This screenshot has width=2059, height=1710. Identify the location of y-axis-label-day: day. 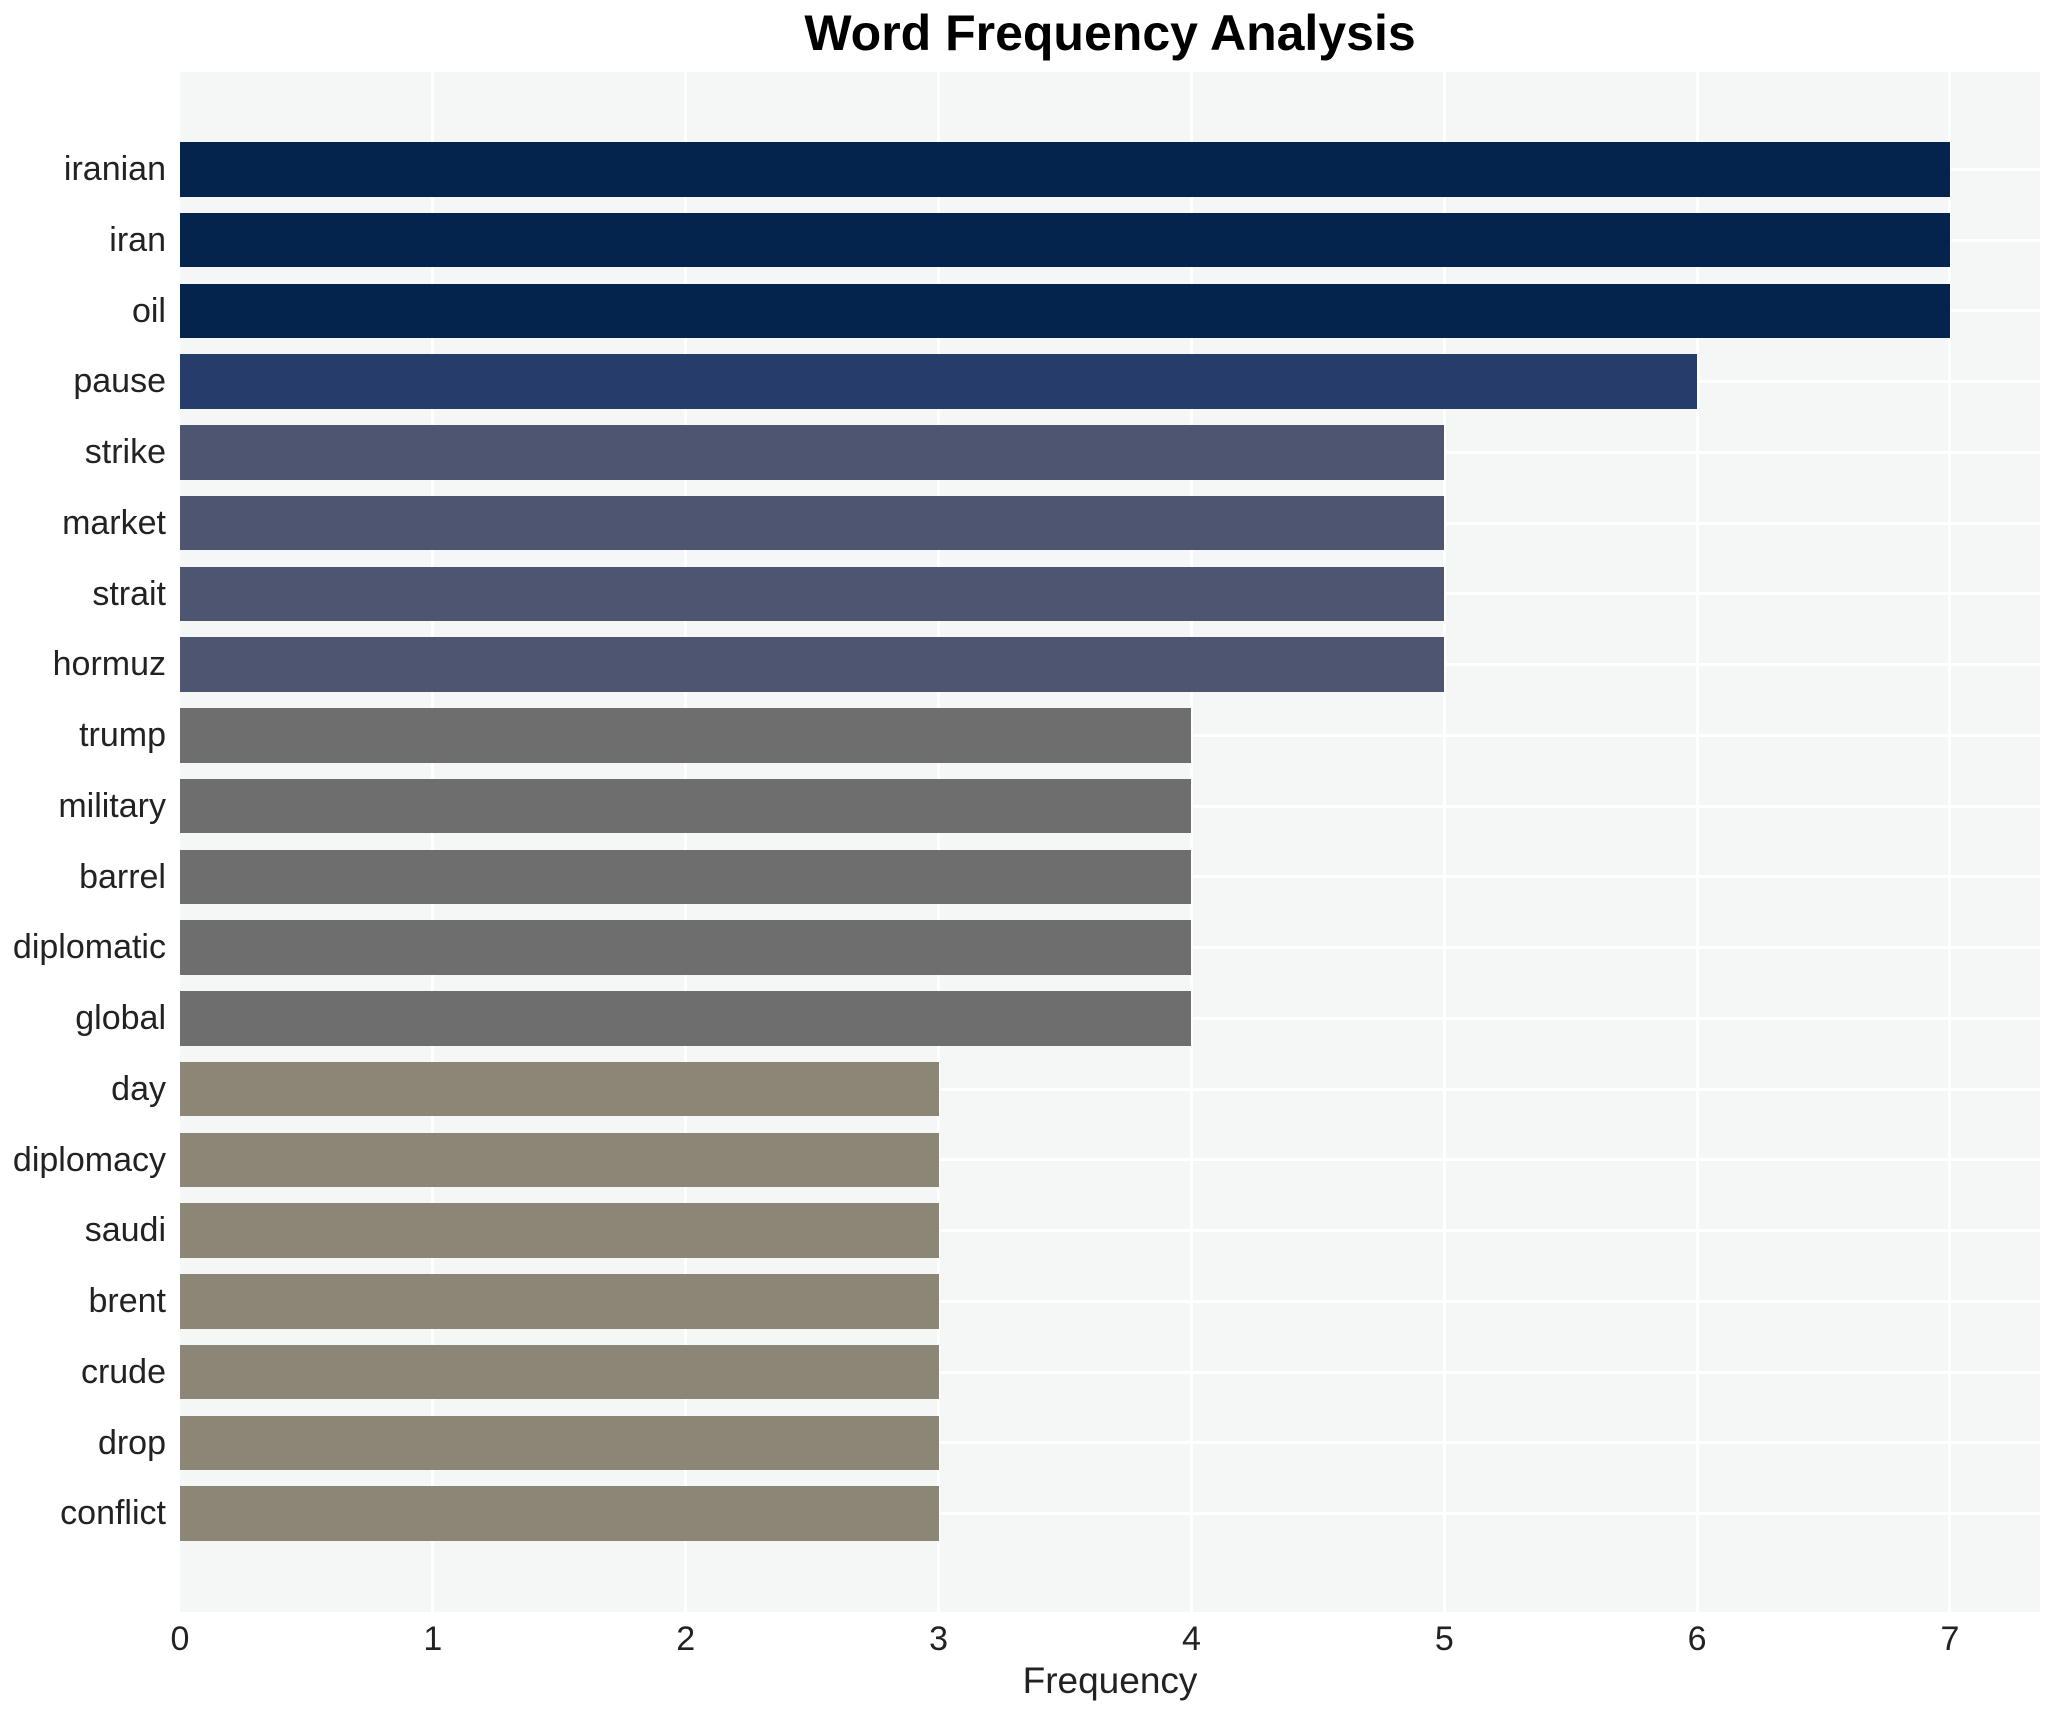
(138, 1088).